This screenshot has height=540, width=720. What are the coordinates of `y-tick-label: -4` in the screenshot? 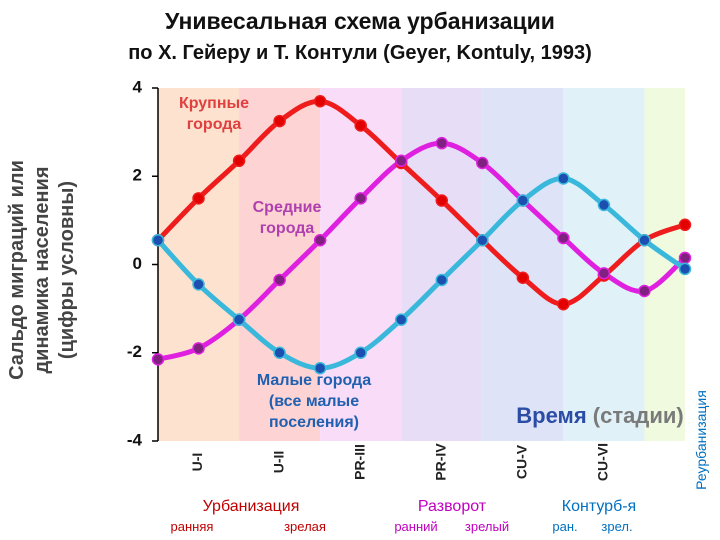 It's located at (135, 439).